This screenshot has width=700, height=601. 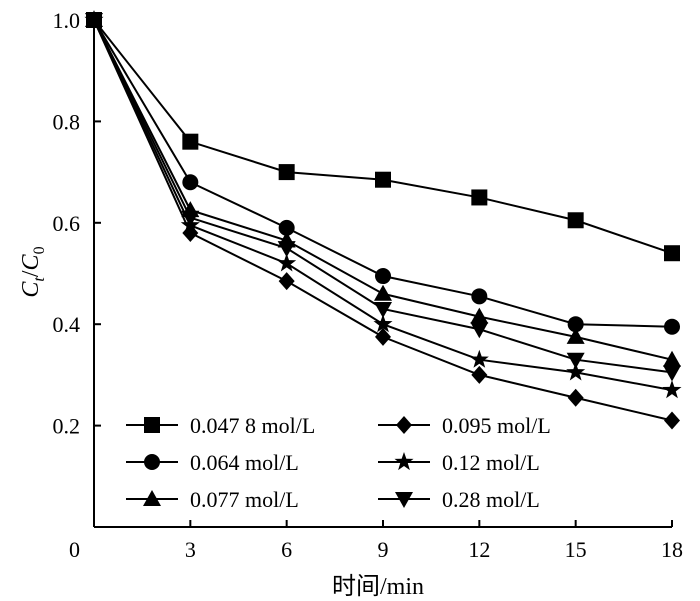 I want to click on x-tick-label: 18, so click(x=672, y=549).